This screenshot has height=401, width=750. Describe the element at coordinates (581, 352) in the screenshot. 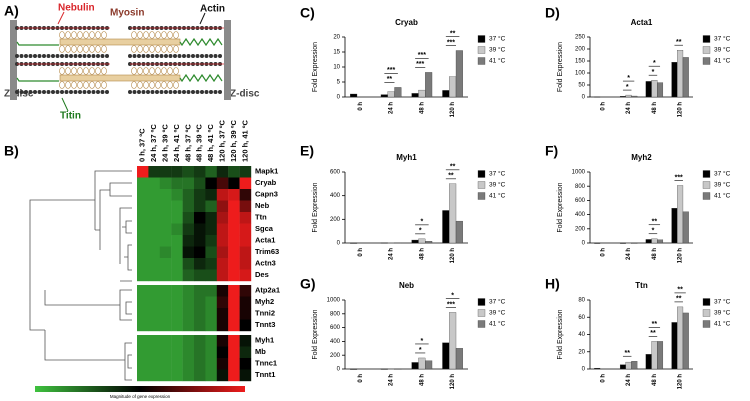

I see `y-tick-label: 20` at that location.